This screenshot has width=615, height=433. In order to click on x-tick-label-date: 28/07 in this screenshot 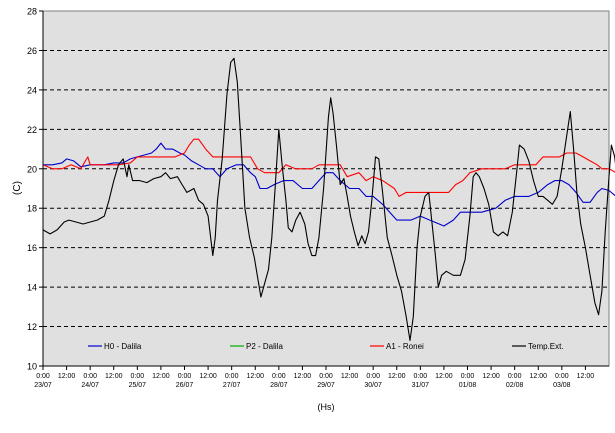, I will do `click(279, 385)`.